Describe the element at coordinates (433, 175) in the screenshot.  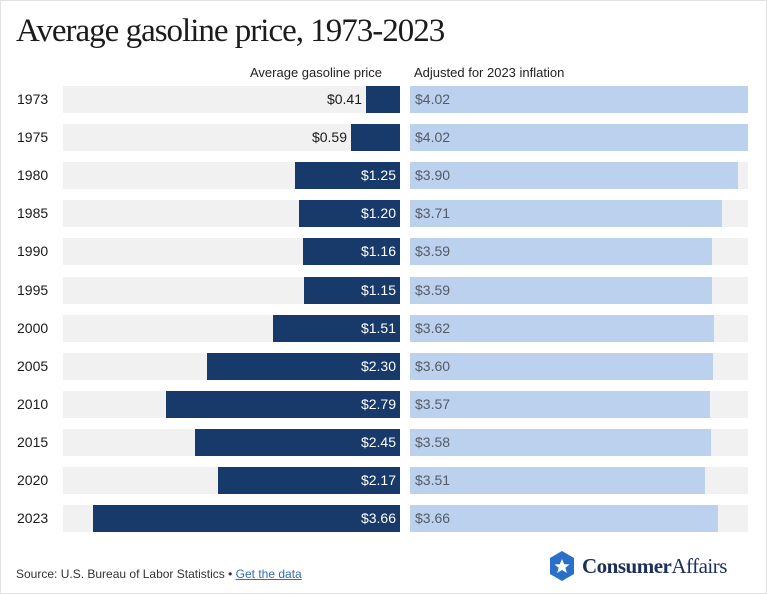
I see `value-label-adjusted: $3.90` at that location.